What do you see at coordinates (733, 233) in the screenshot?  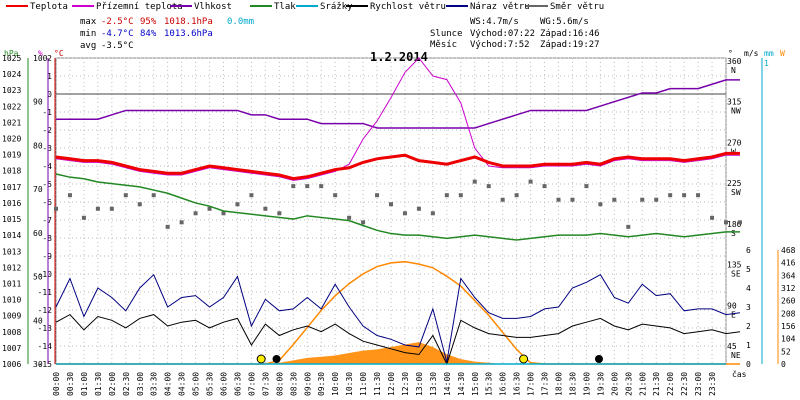 I see `dir-tick-name: S` at bounding box center [733, 233].